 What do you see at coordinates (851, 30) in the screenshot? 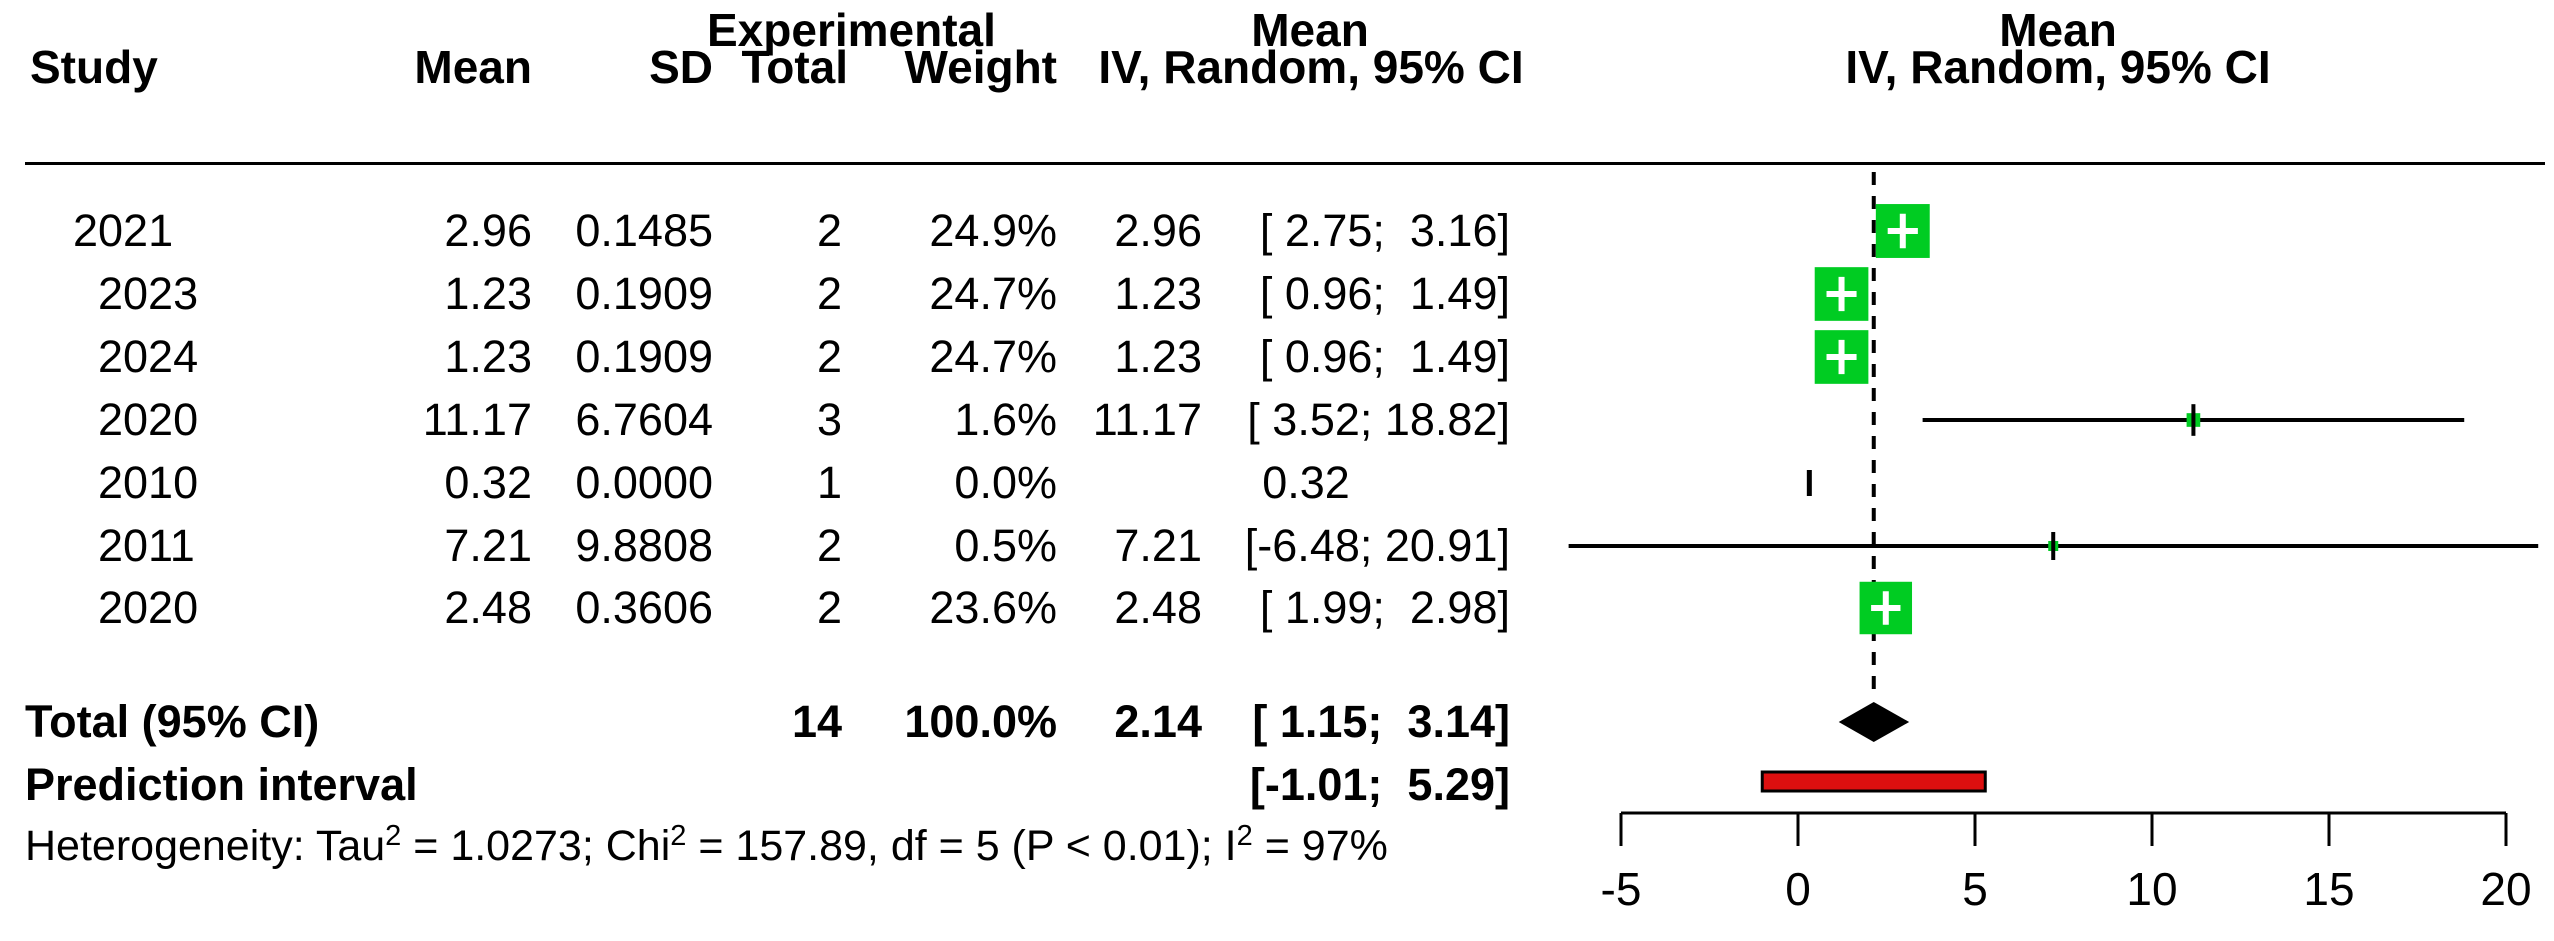
I see `column-group-experimental: Experimental` at bounding box center [851, 30].